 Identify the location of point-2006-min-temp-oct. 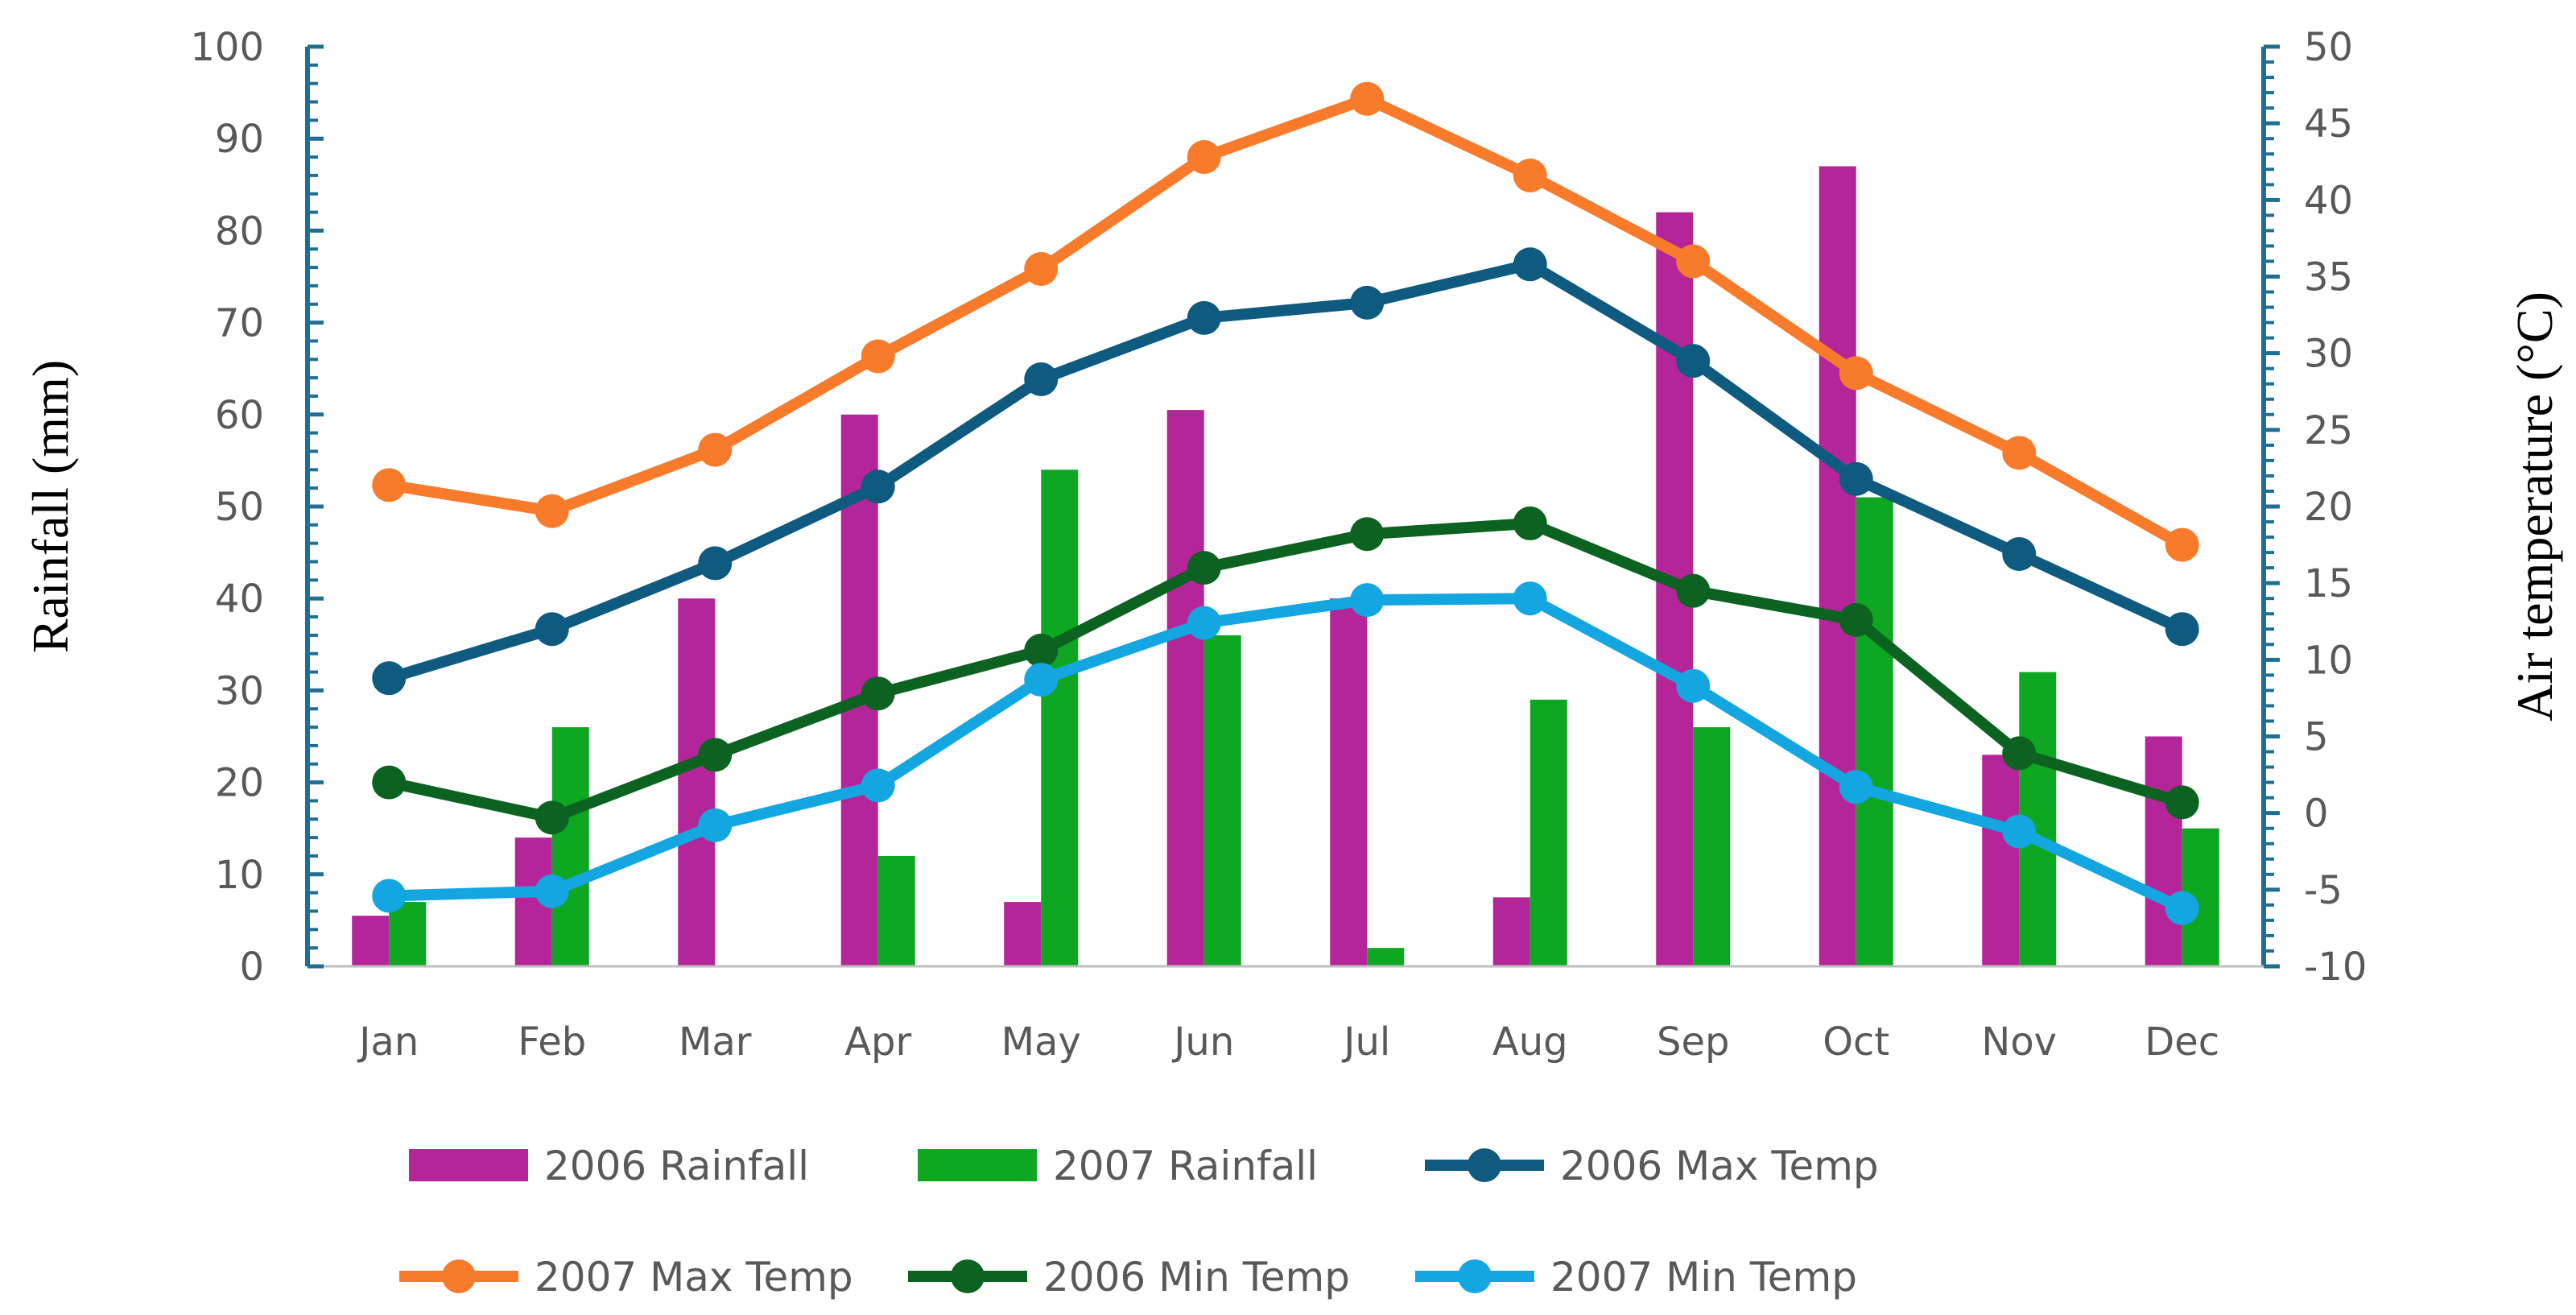
(1856, 619).